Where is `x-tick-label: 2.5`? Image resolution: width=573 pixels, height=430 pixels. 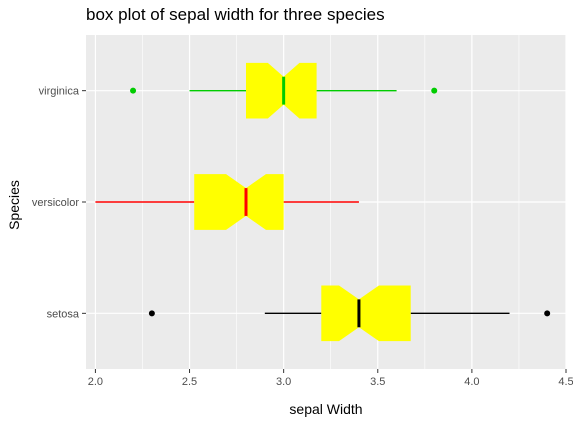
x-tick-label: 2.5 is located at coordinates (189, 382).